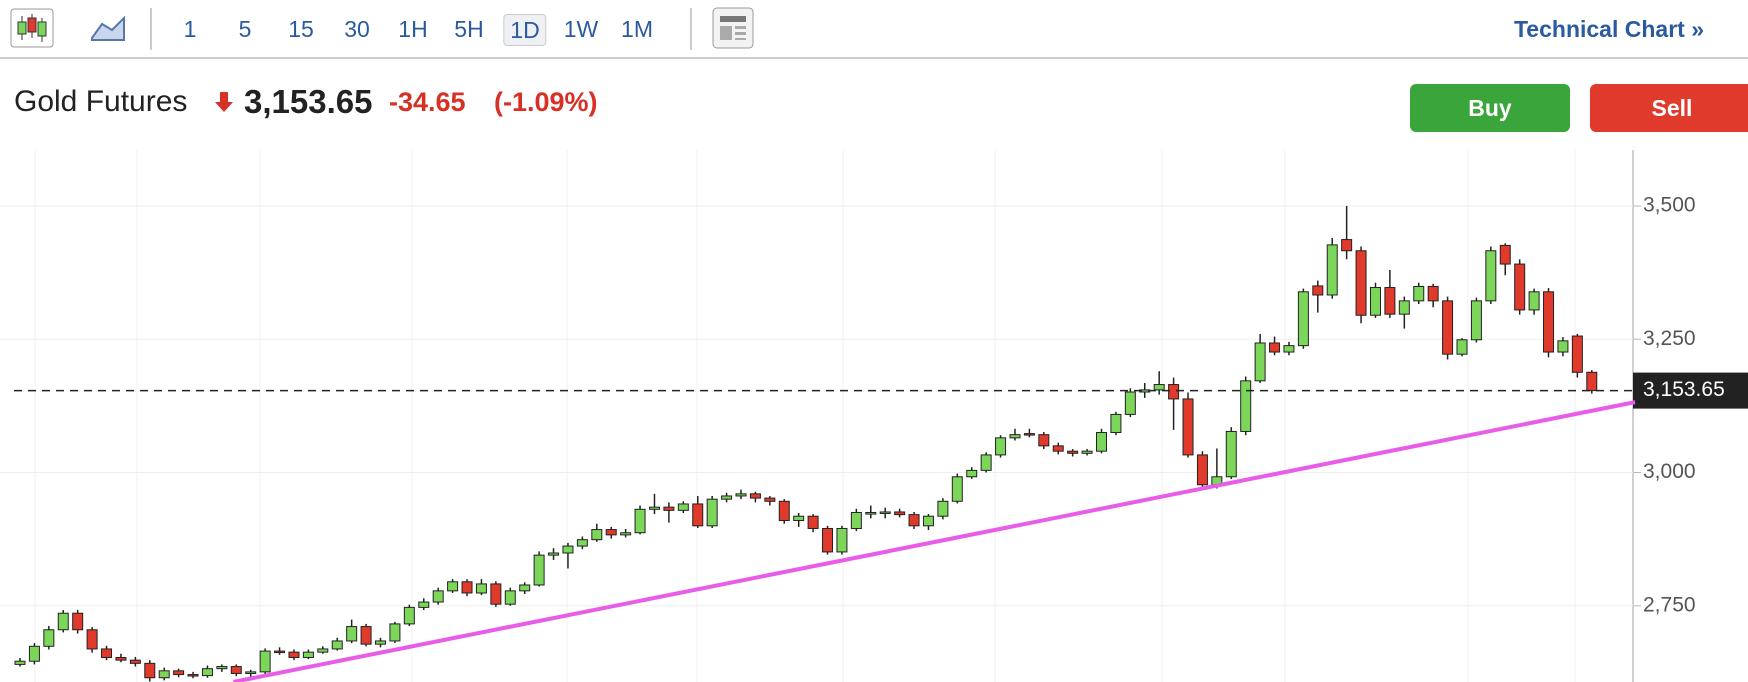 The width and height of the screenshot is (1748, 682). I want to click on instrument-name: Gold Futures, so click(101, 101).